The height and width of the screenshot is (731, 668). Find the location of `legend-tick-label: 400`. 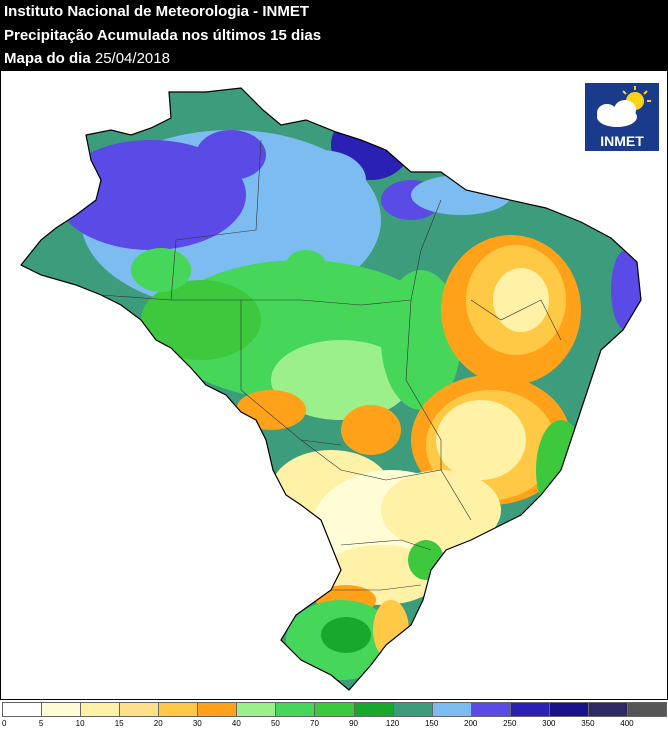

legend-tick-label: 400 is located at coordinates (627, 723).